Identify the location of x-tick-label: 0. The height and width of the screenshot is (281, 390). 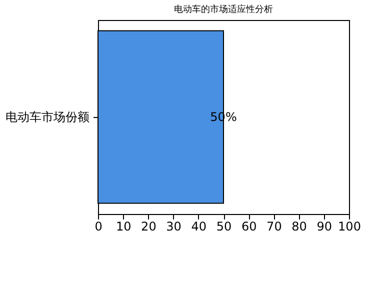
(98, 227).